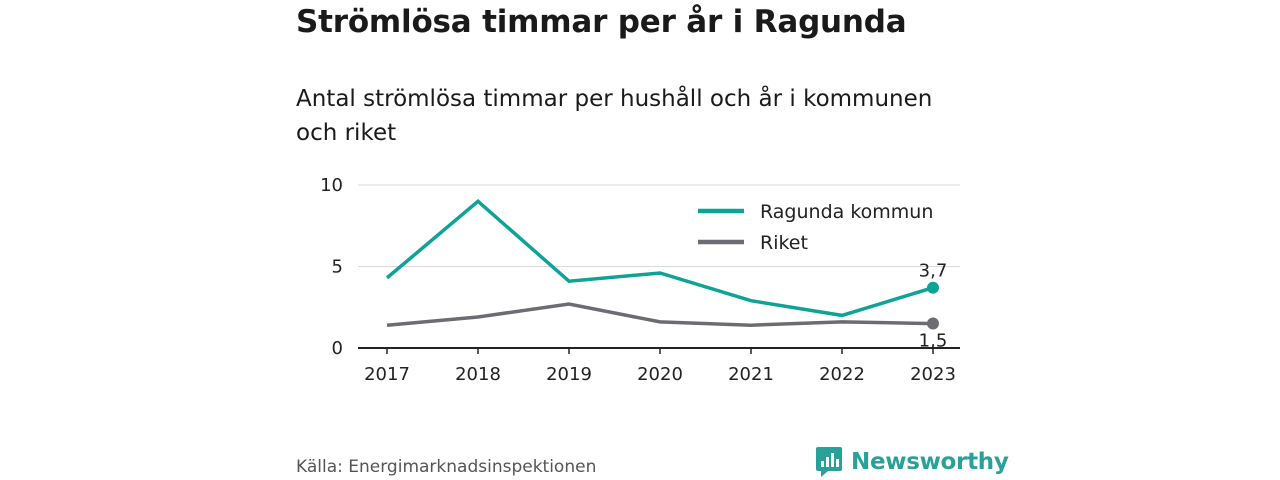  Describe the element at coordinates (829, 462) in the screenshot. I see `newsworthy-logo-icon` at that location.